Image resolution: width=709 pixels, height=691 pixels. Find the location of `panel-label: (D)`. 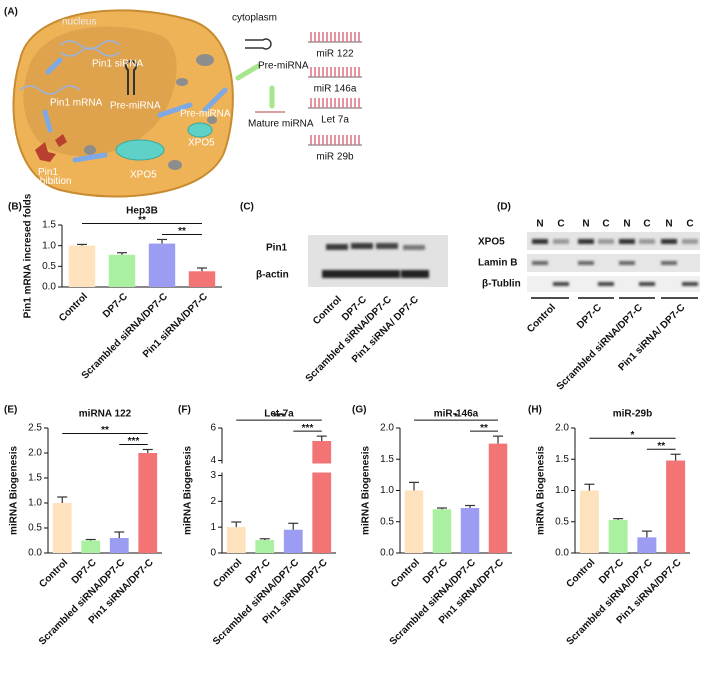

panel-label: (D) is located at coordinates (504, 207).